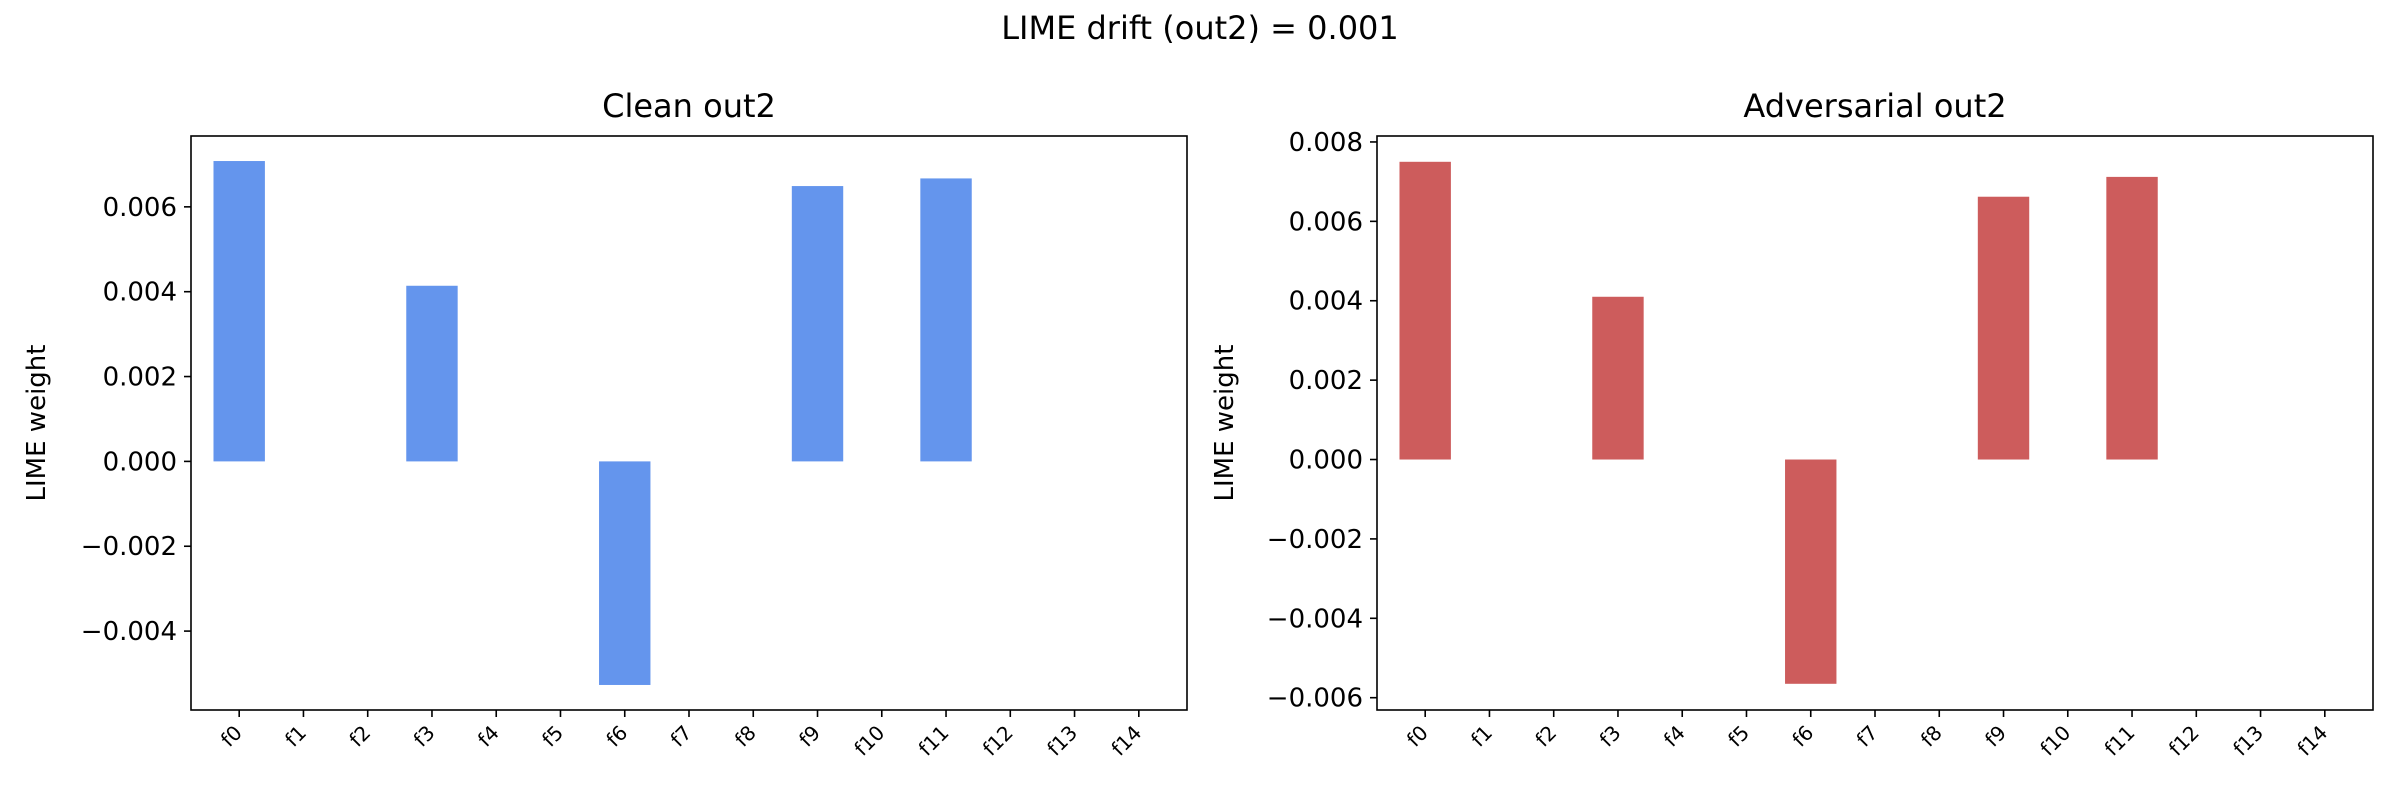 This screenshot has height=800, width=2400. Describe the element at coordinates (1326, 143) in the screenshot. I see `y-tick-label: 0.008` at that location.